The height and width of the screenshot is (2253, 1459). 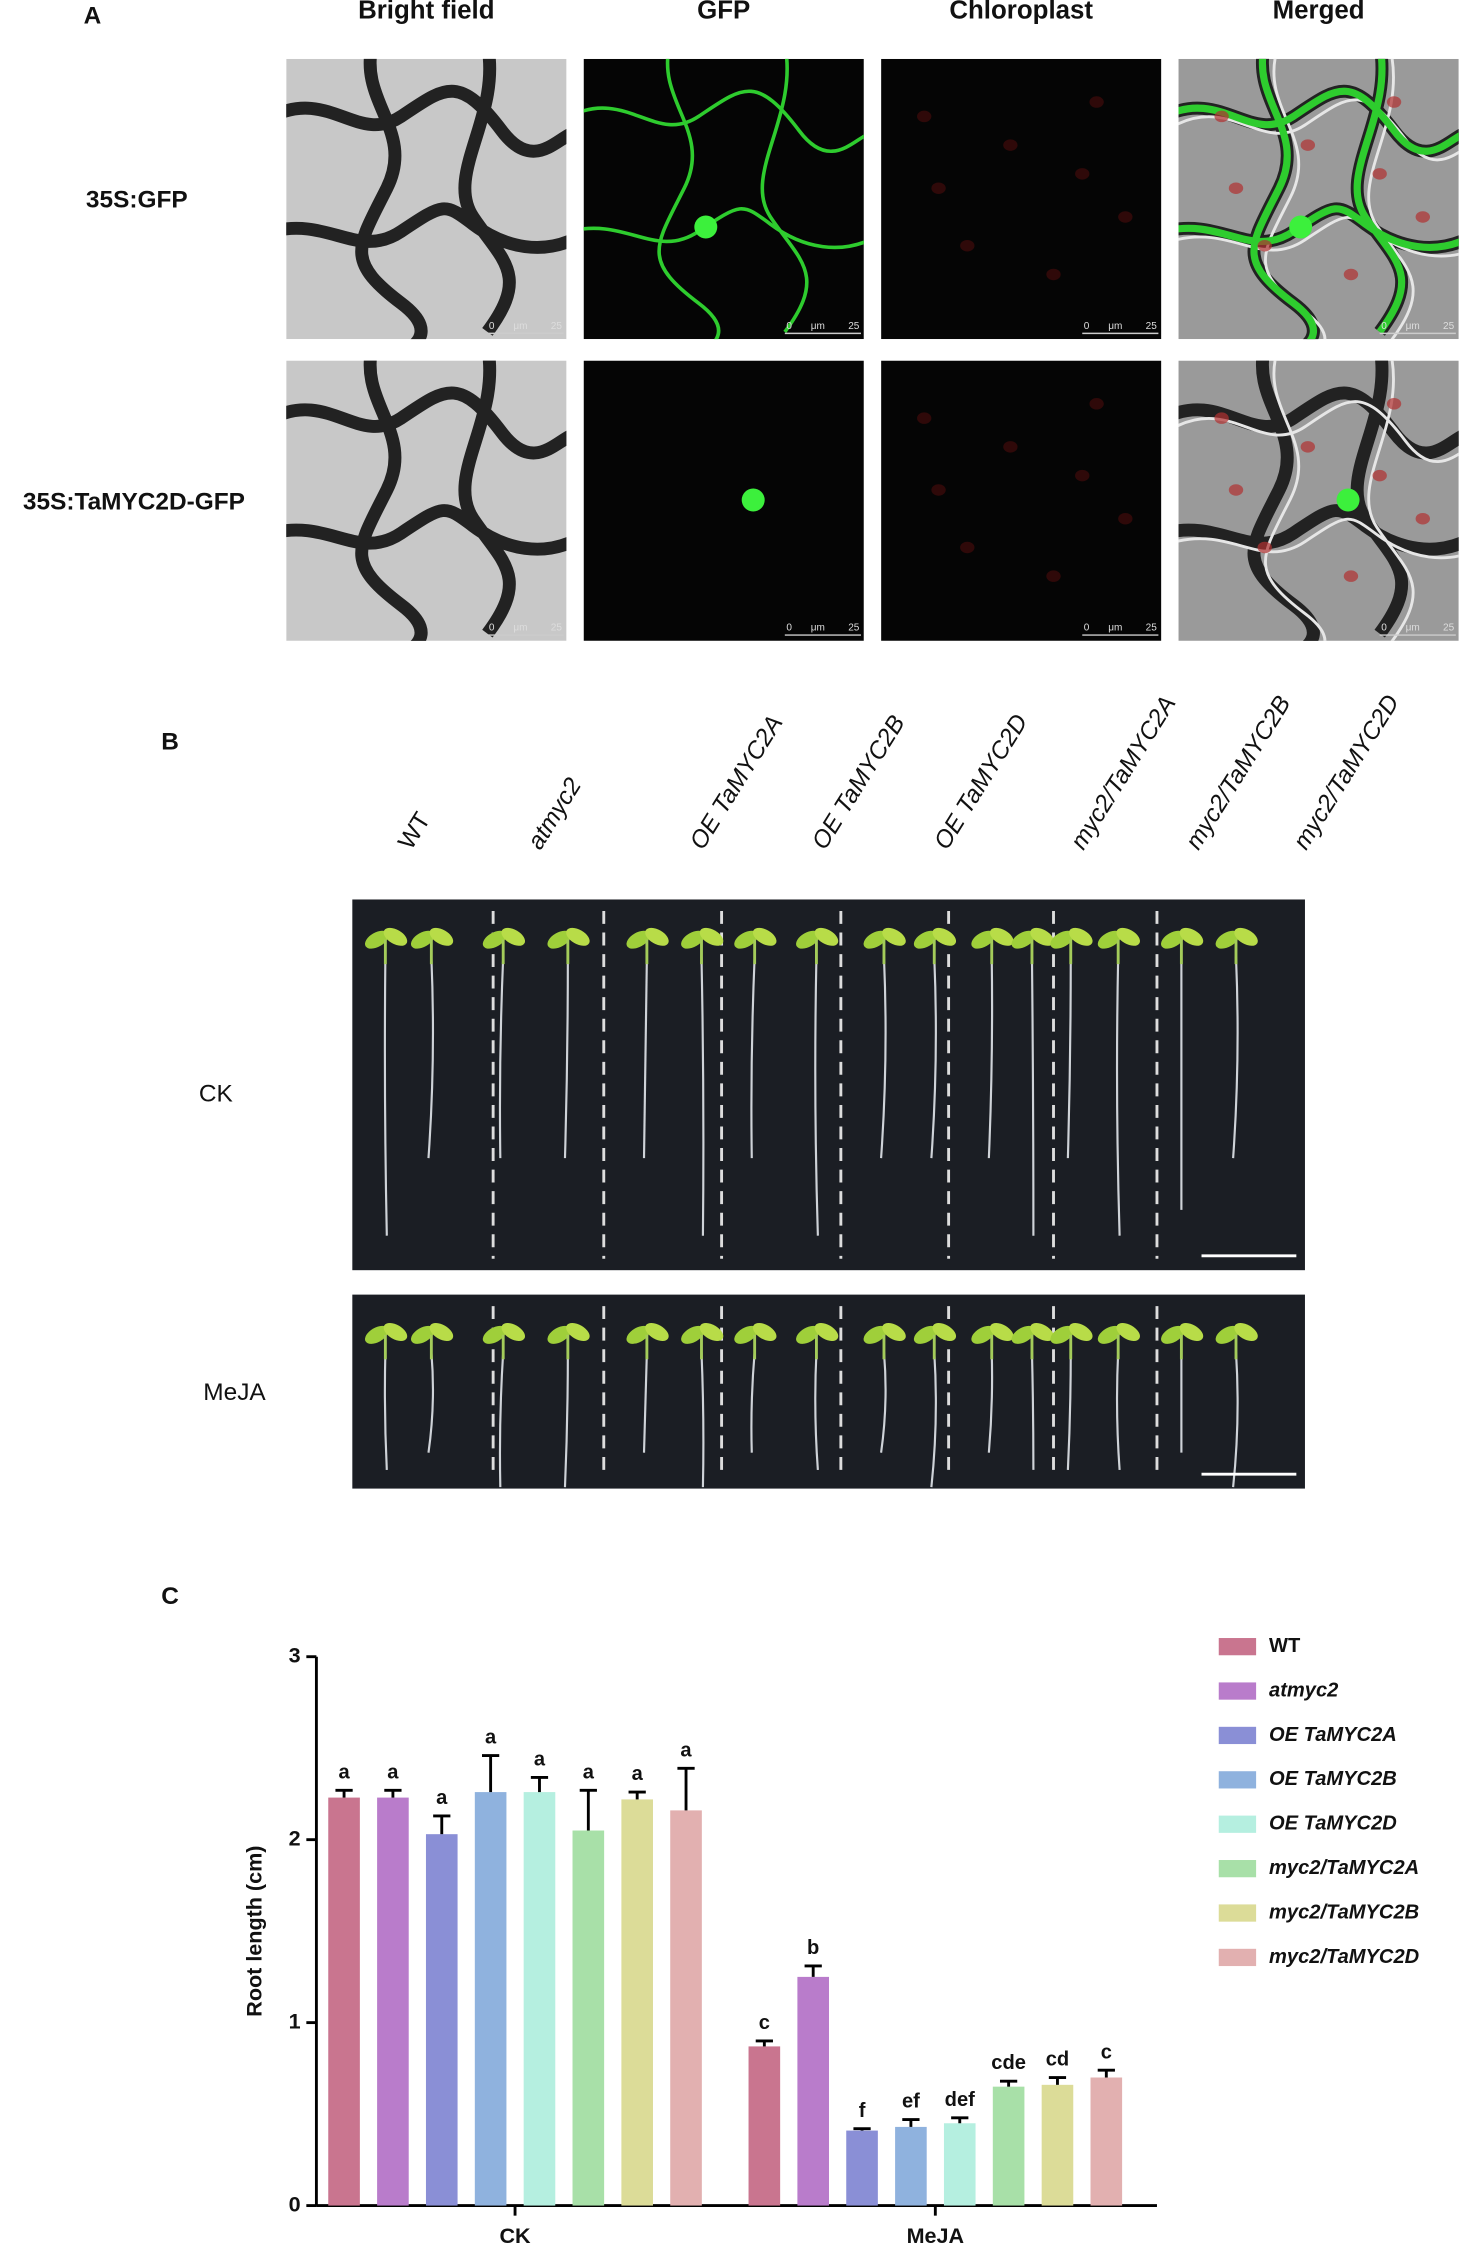 I want to click on legend-label: OE TaMYC2B, so click(x=1333, y=1779).